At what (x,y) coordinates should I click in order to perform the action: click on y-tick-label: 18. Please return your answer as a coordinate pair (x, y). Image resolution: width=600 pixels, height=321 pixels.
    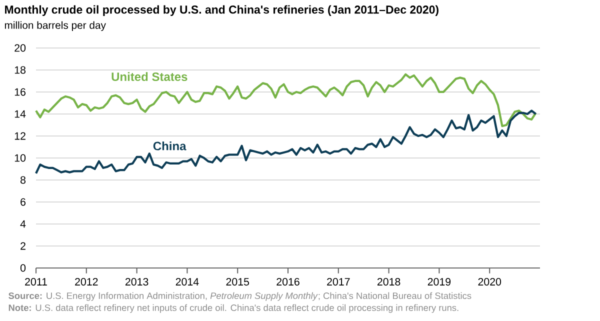
    Looking at the image, I should click on (20, 70).